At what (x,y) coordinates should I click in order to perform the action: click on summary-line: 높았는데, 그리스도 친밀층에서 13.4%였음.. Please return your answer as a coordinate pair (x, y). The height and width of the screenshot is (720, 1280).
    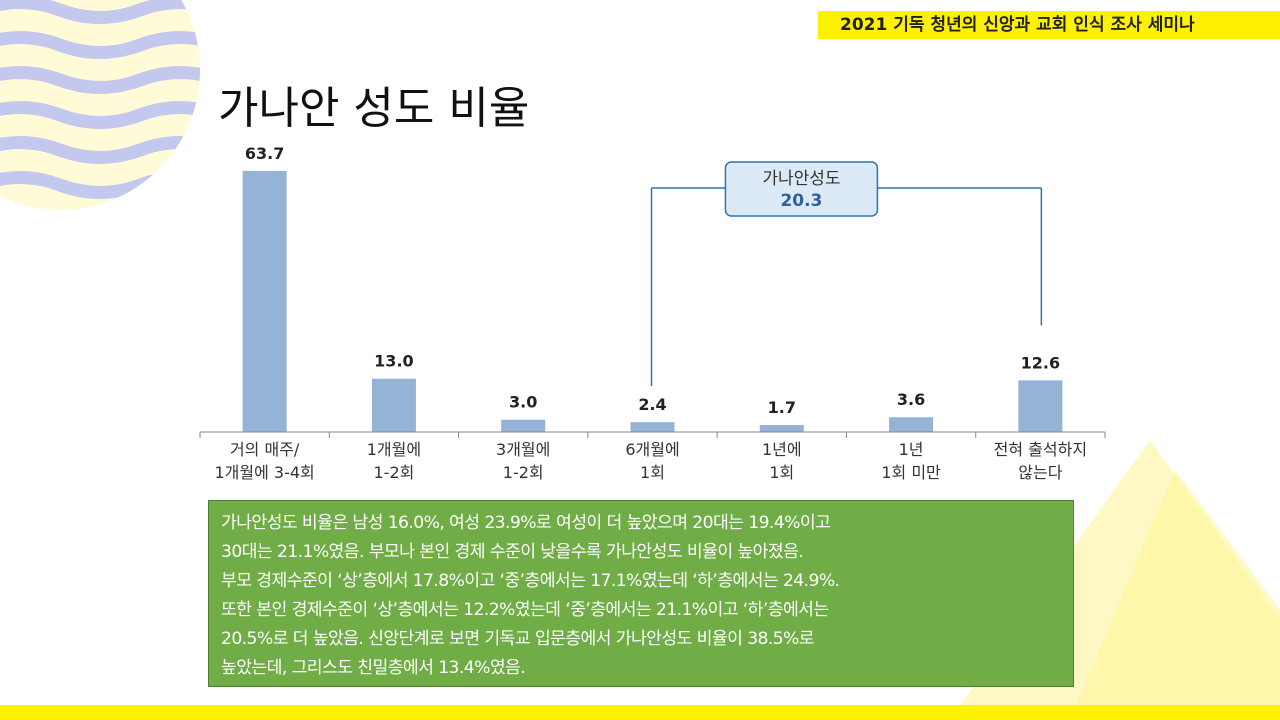
    Looking at the image, I should click on (373, 668).